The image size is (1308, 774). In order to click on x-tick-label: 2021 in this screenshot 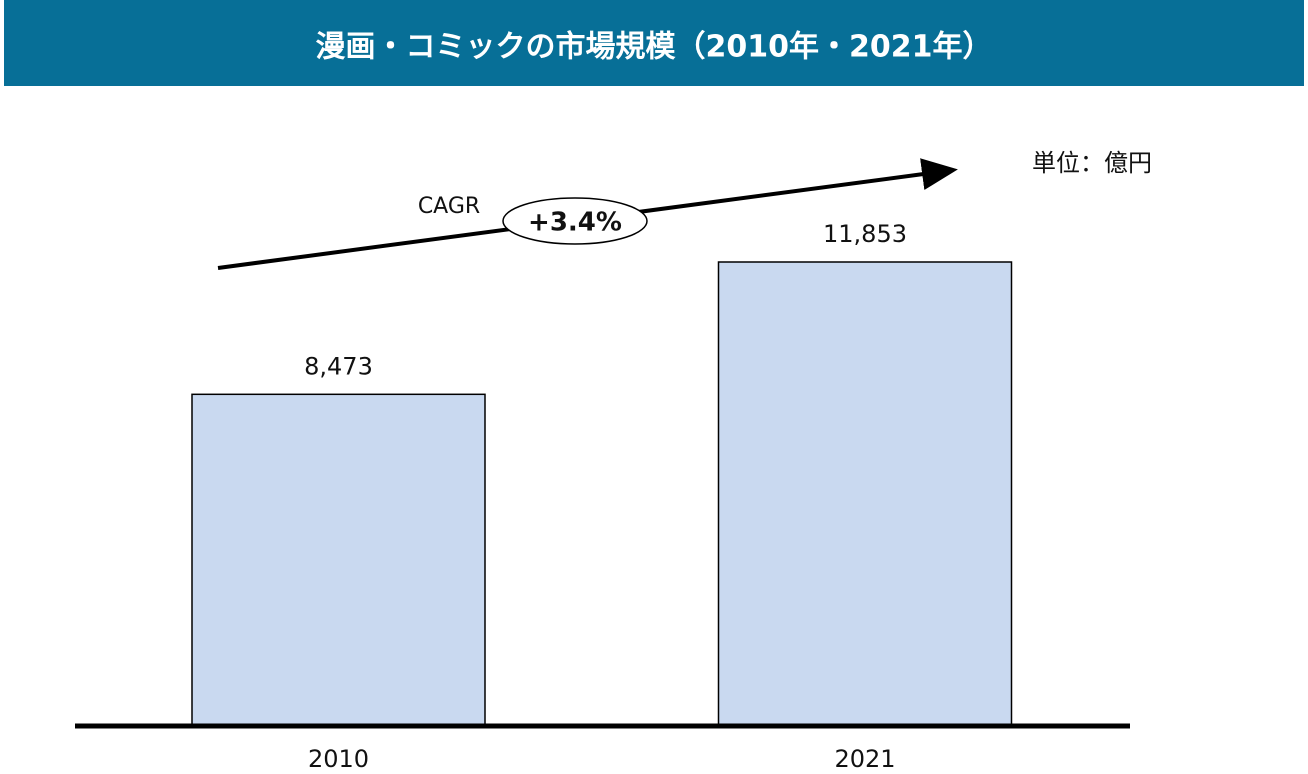, I will do `click(864, 759)`.